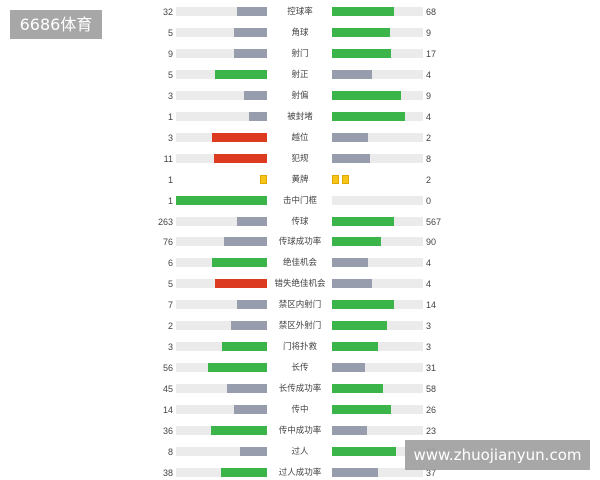 The width and height of the screenshot is (600, 480). What do you see at coordinates (431, 53) in the screenshot?
I see `away-value: 17` at bounding box center [431, 53].